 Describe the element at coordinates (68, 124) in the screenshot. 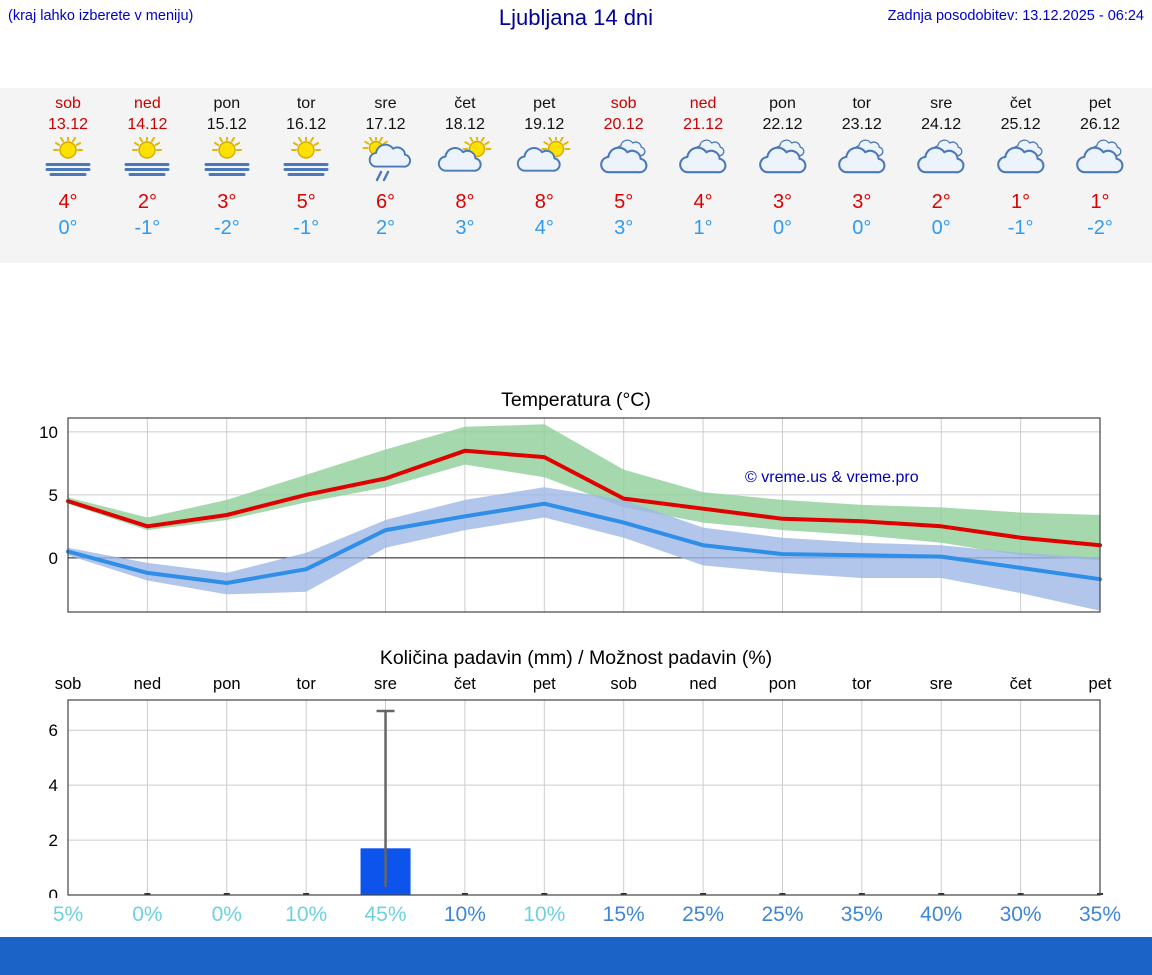

I see `day-date: 13.12` at that location.